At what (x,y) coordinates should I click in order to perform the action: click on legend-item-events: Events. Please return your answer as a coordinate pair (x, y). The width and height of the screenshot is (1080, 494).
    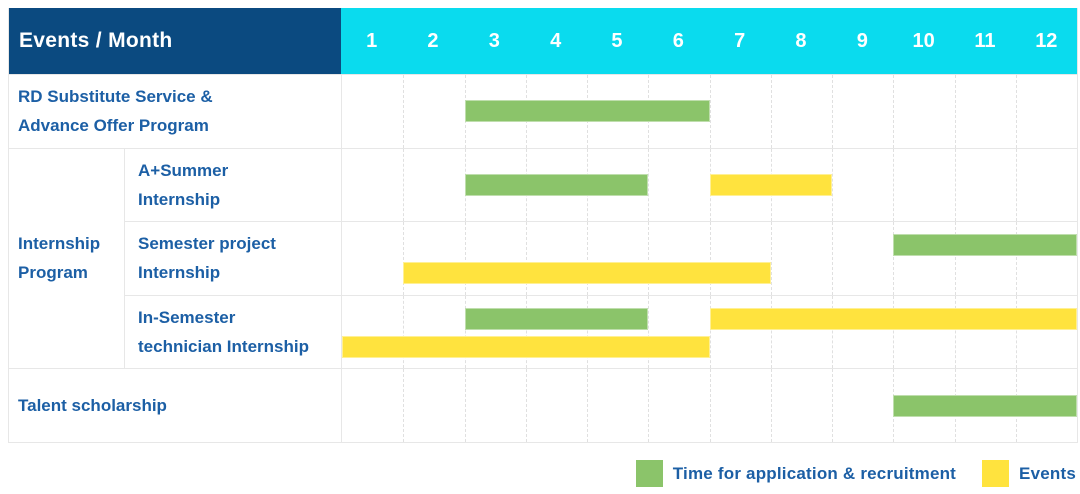
    Looking at the image, I should click on (1029, 473).